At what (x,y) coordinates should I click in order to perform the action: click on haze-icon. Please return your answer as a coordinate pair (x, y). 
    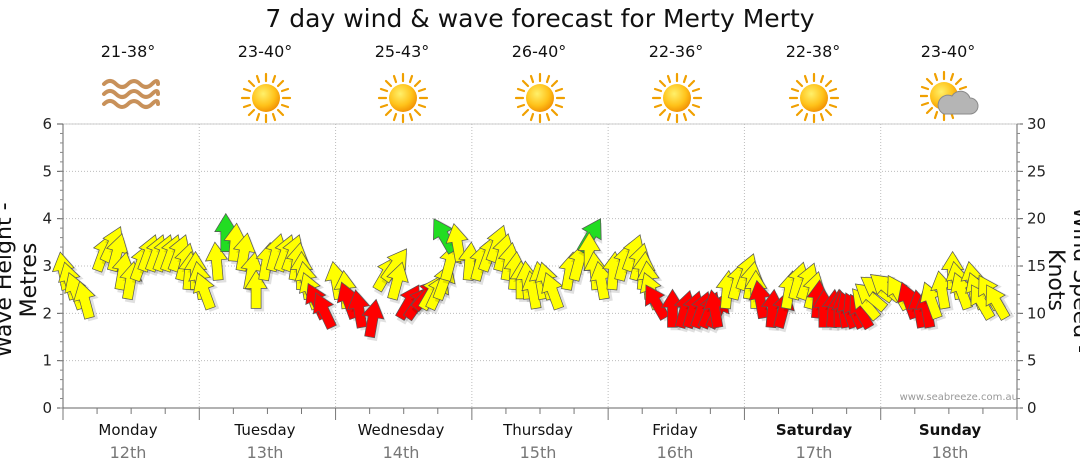
    Looking at the image, I should click on (131, 94).